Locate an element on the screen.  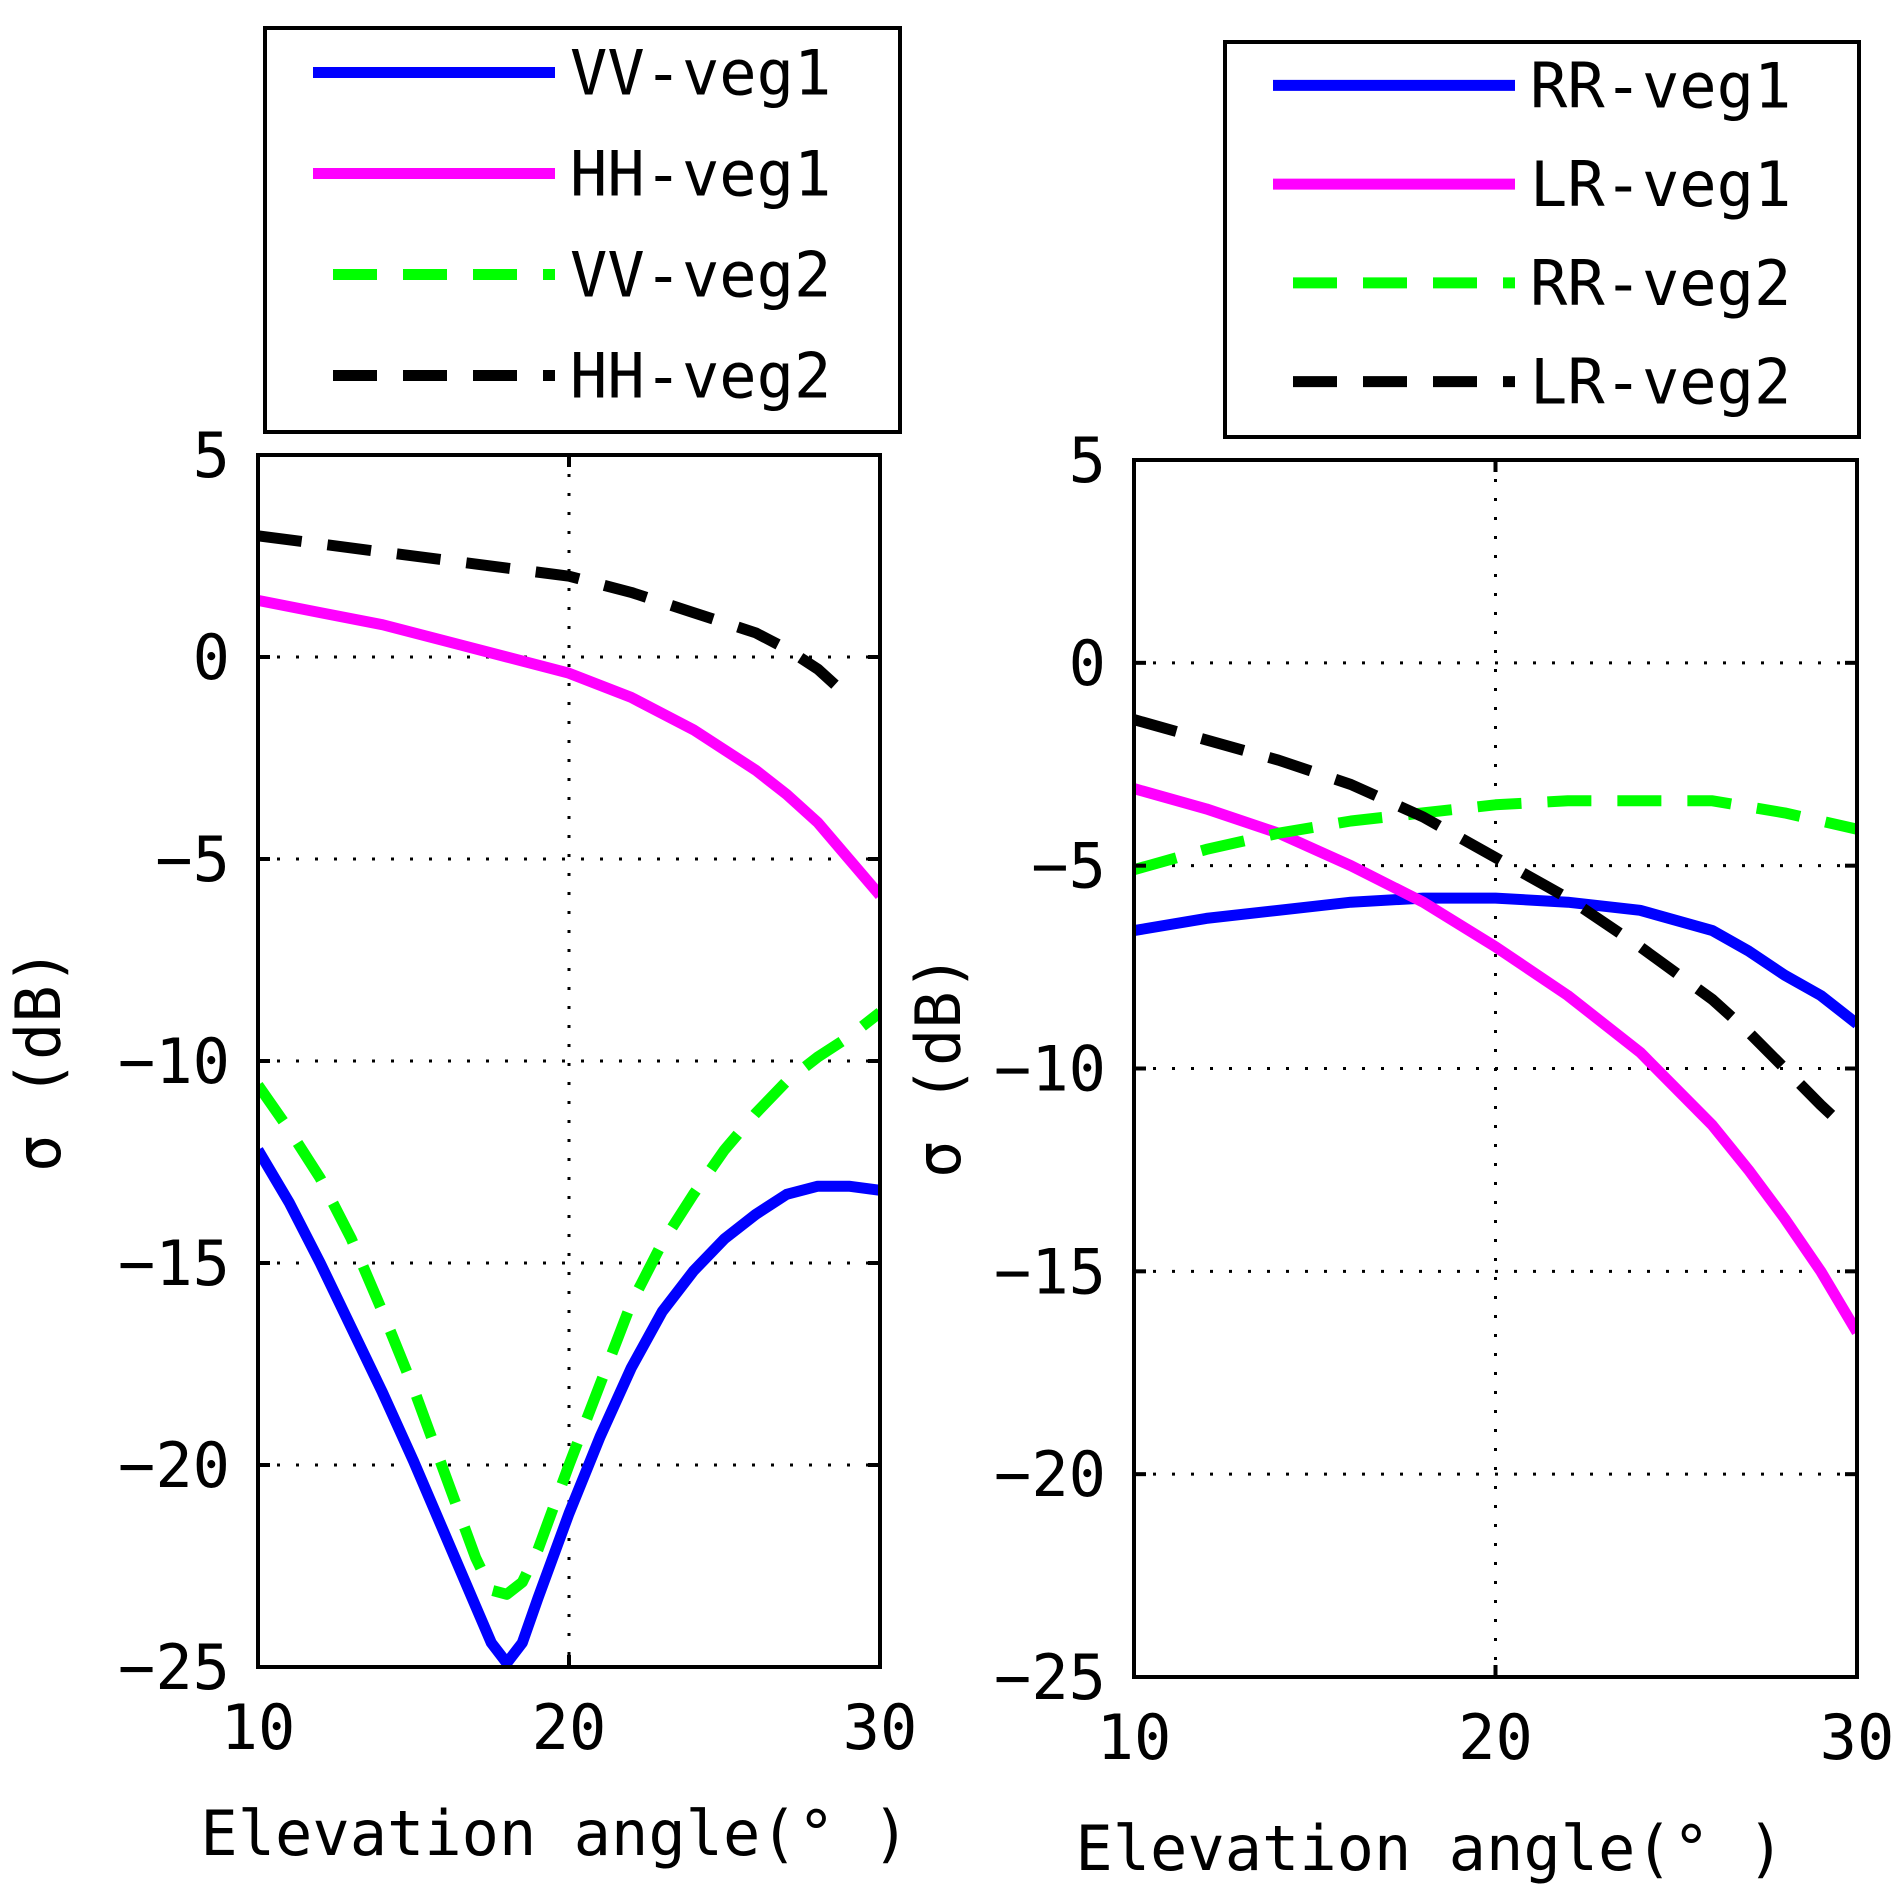
legend: VV-veg1 HH-veg1 VV-veg2 HH-veg2 is located at coordinates (582, 230).